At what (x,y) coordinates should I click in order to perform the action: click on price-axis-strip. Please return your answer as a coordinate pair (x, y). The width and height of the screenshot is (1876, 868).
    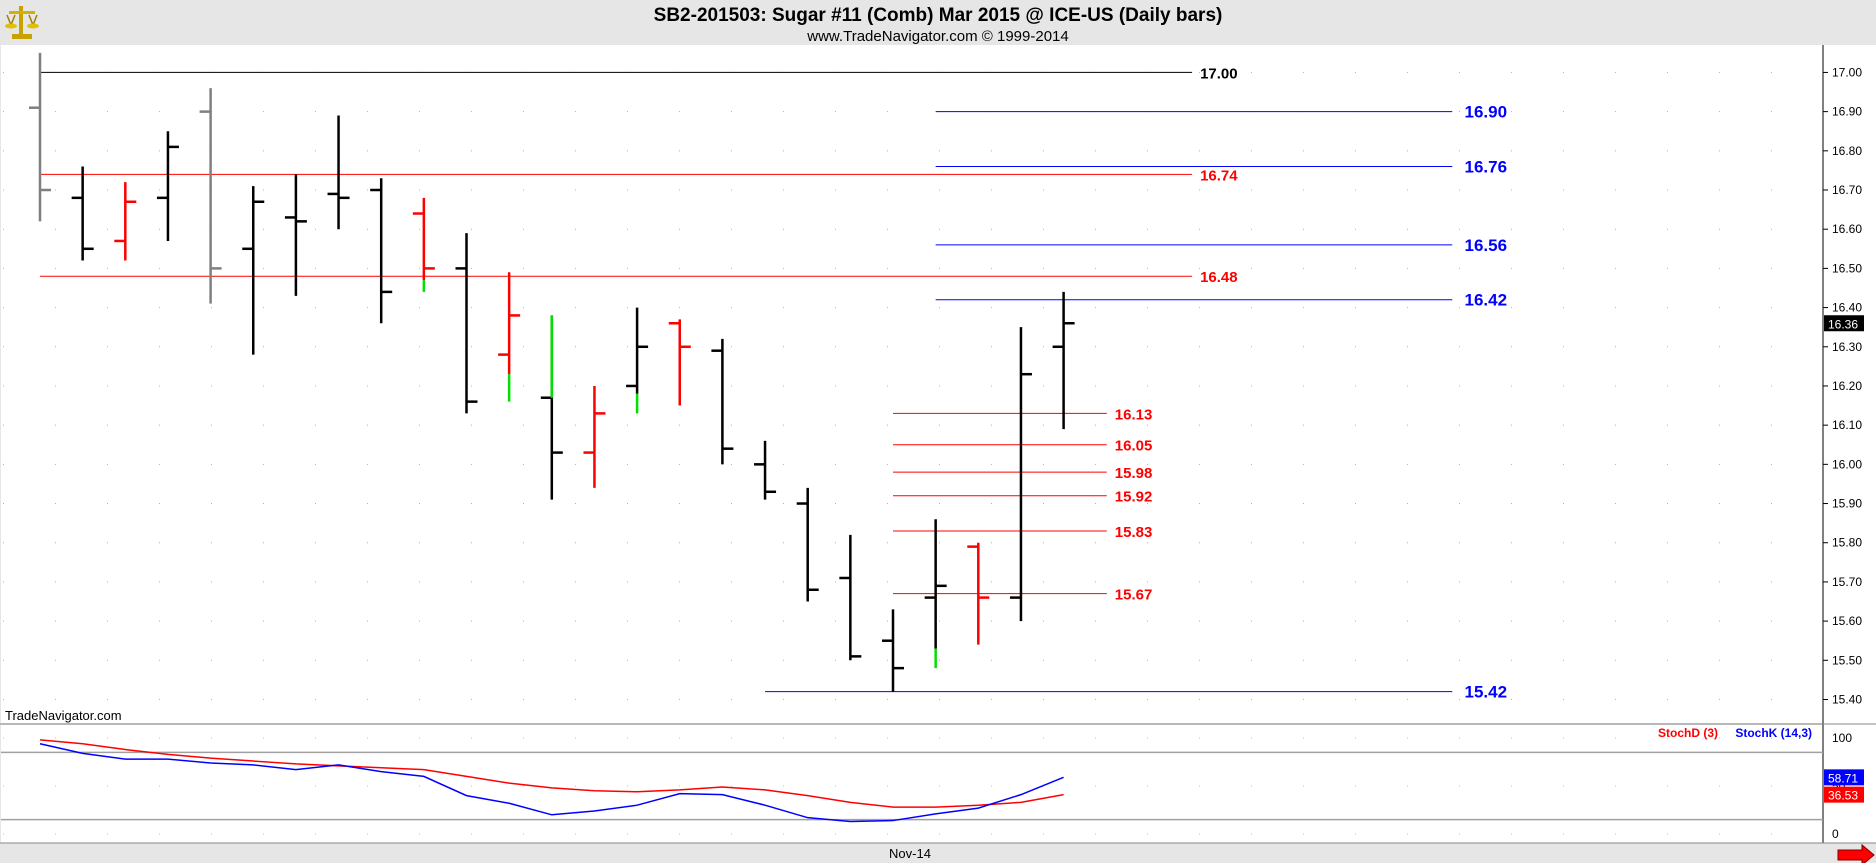
    Looking at the image, I should click on (1849, 444).